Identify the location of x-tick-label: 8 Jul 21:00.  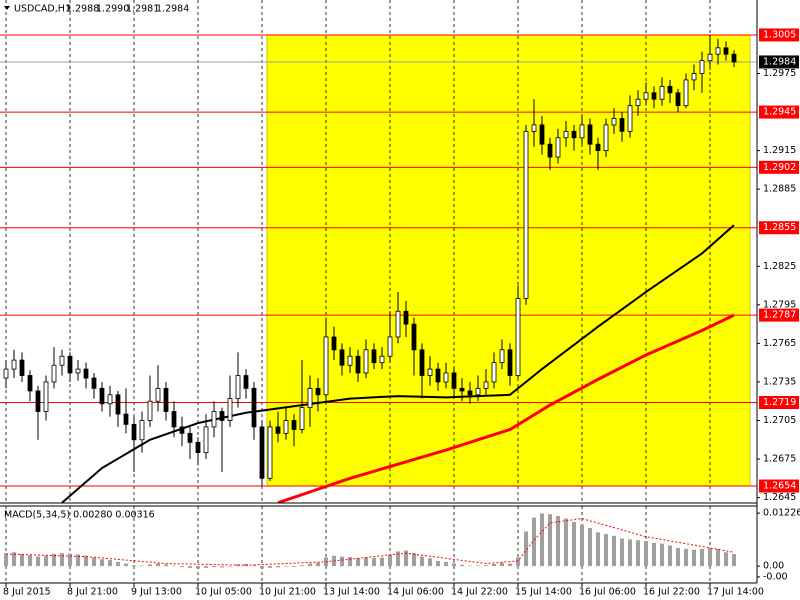
(92, 592).